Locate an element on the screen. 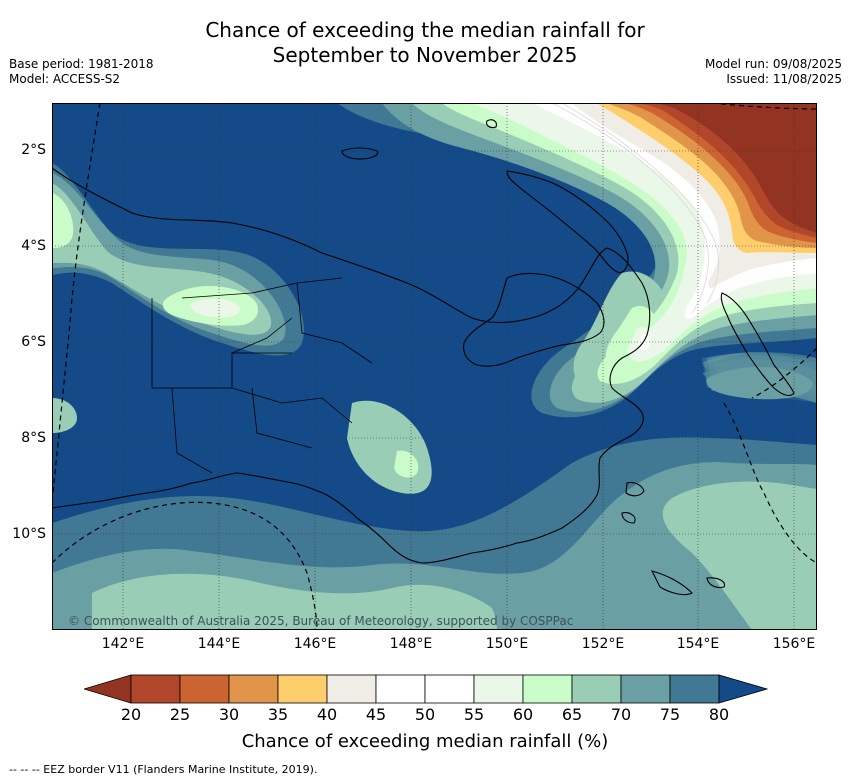 Image resolution: width=850 pixels, height=781 pixels. colorbar-tick-label: 25 is located at coordinates (180, 714).